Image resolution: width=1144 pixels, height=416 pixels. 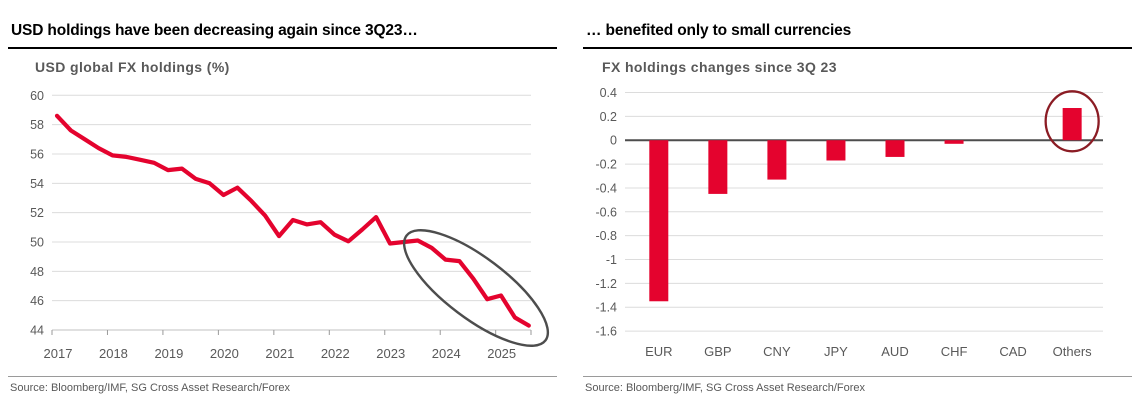 I want to click on x-tick-label-2020: 2020, so click(x=224, y=353).